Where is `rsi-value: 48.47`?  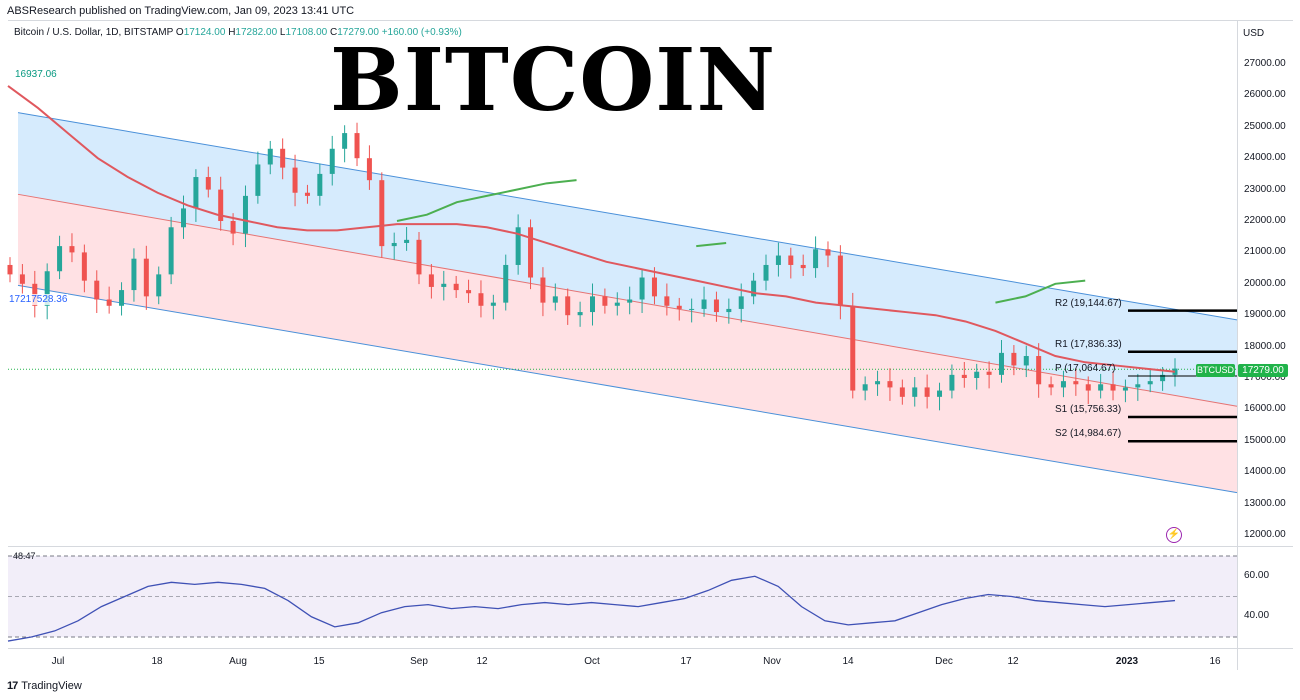 rsi-value: 48.47 is located at coordinates (24, 556).